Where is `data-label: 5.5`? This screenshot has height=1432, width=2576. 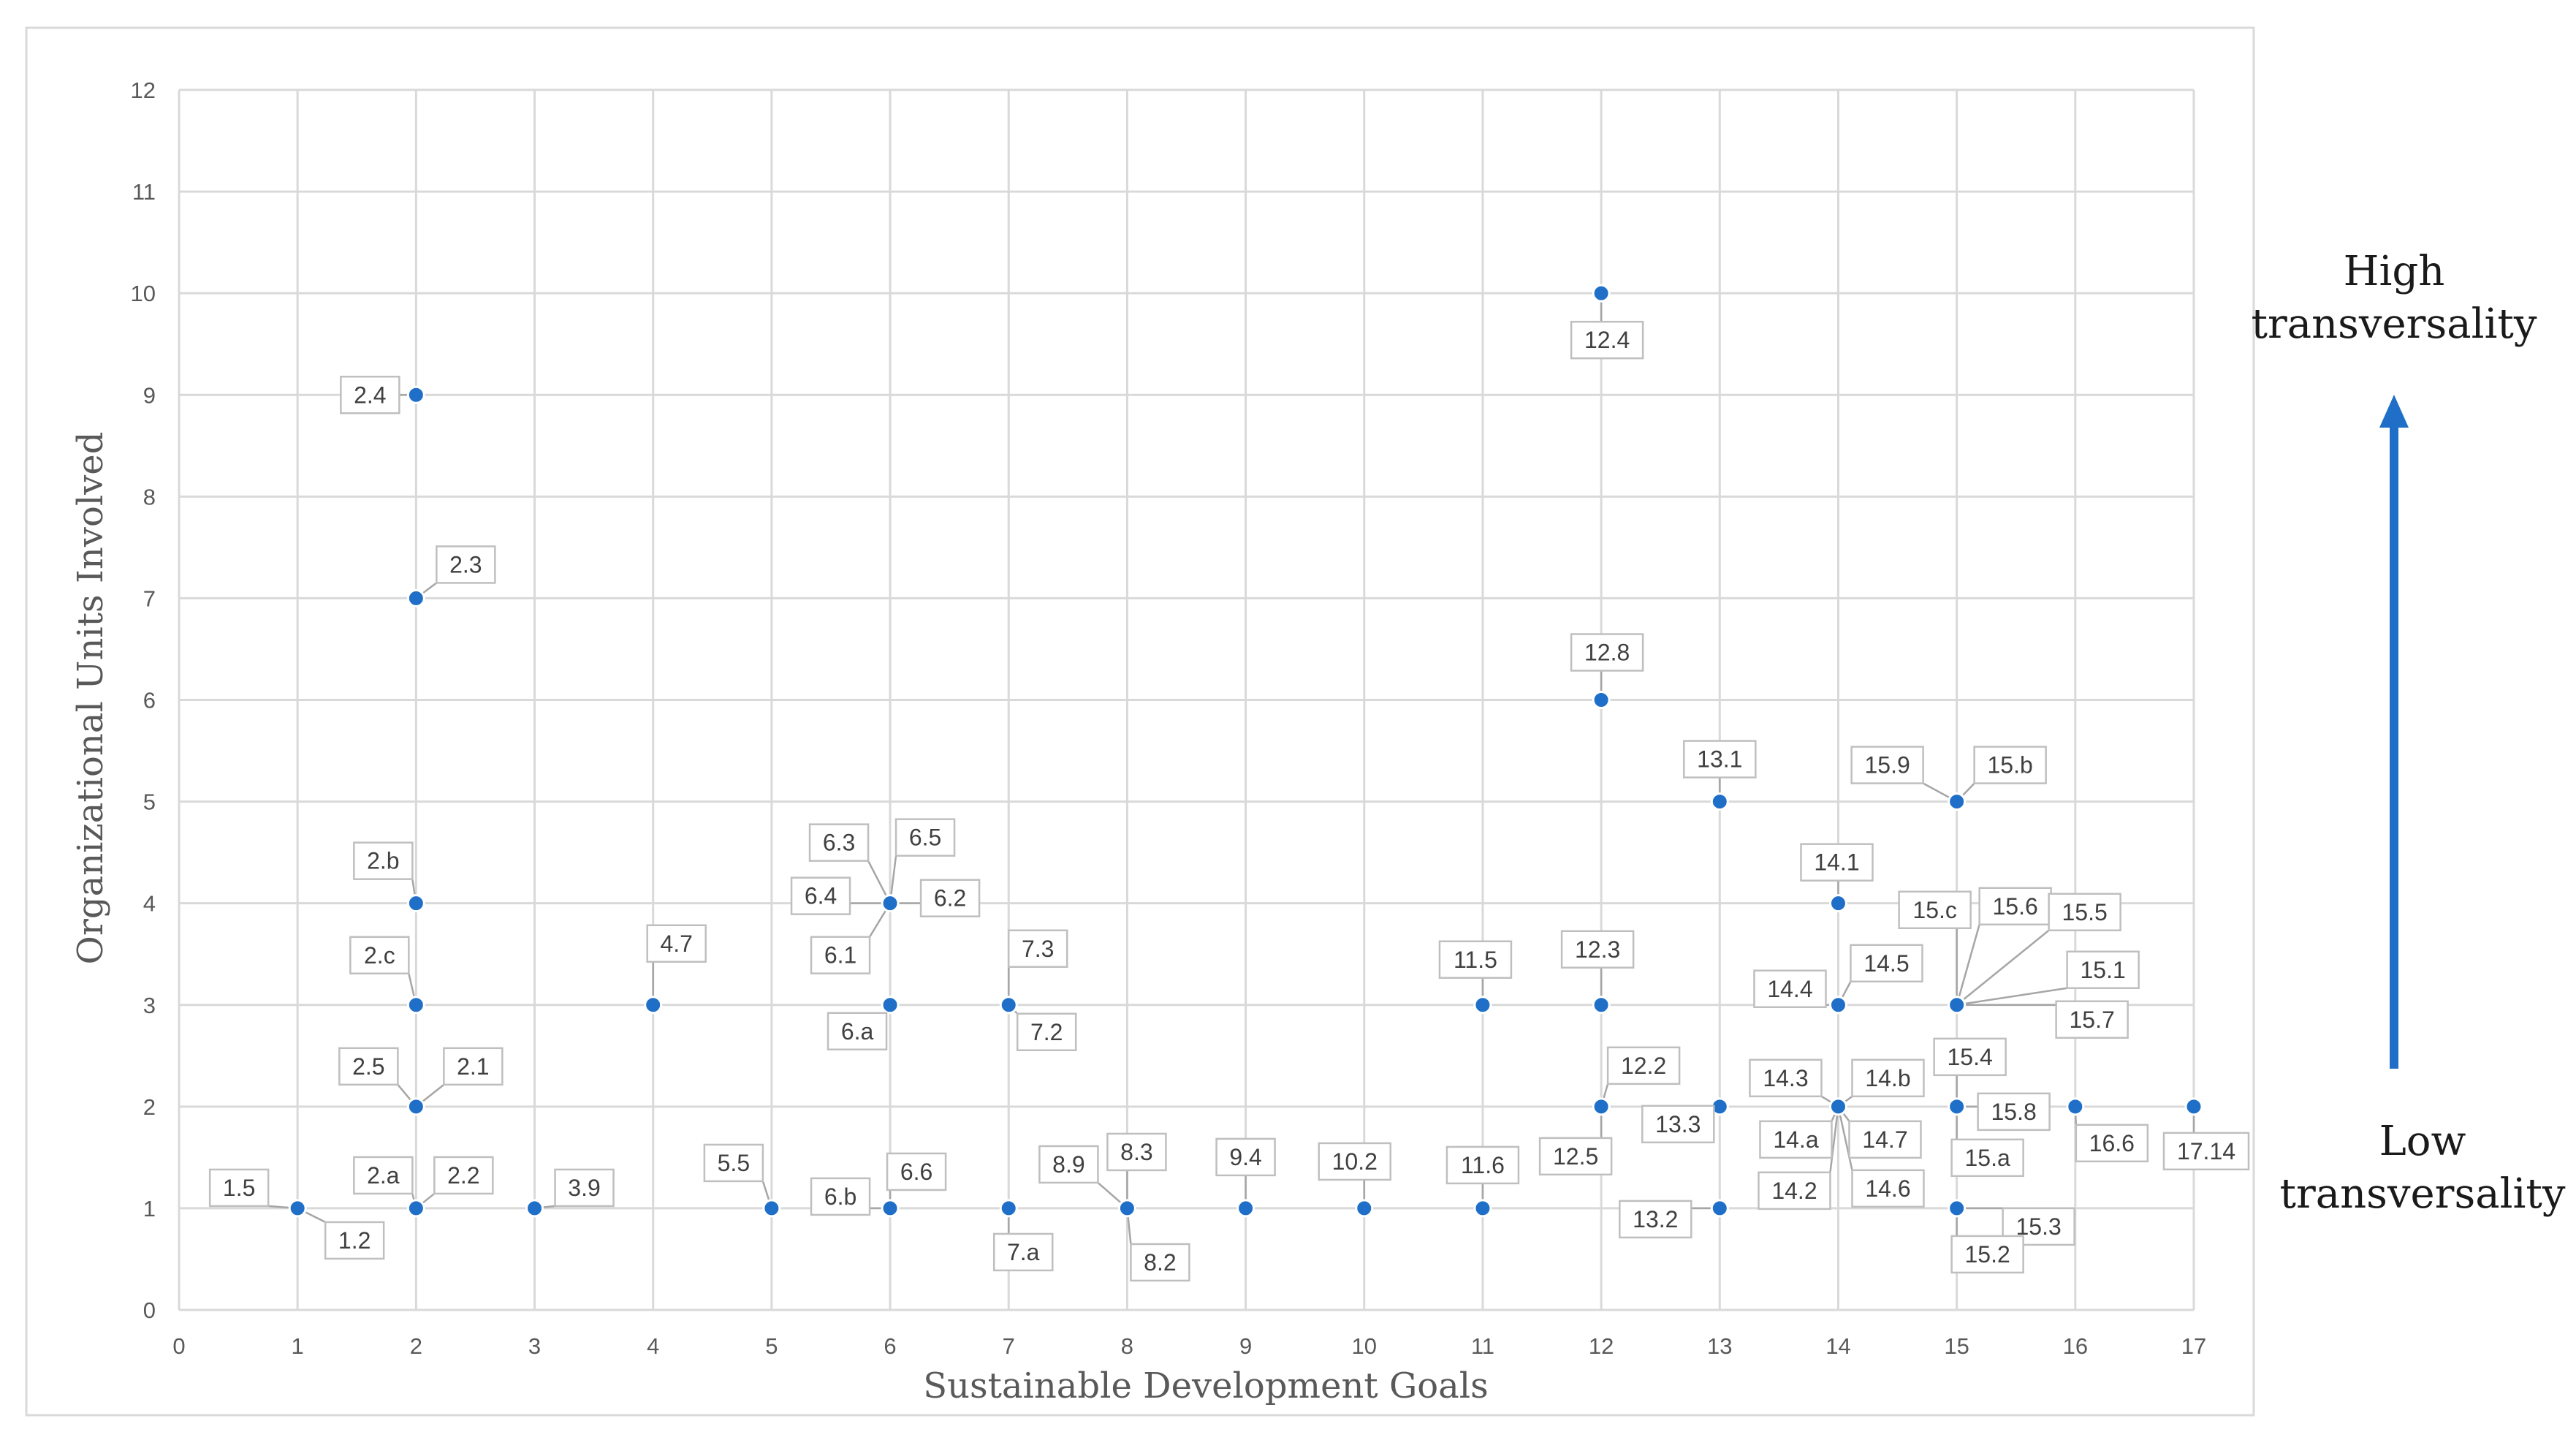
data-label: 5.5 is located at coordinates (734, 1163).